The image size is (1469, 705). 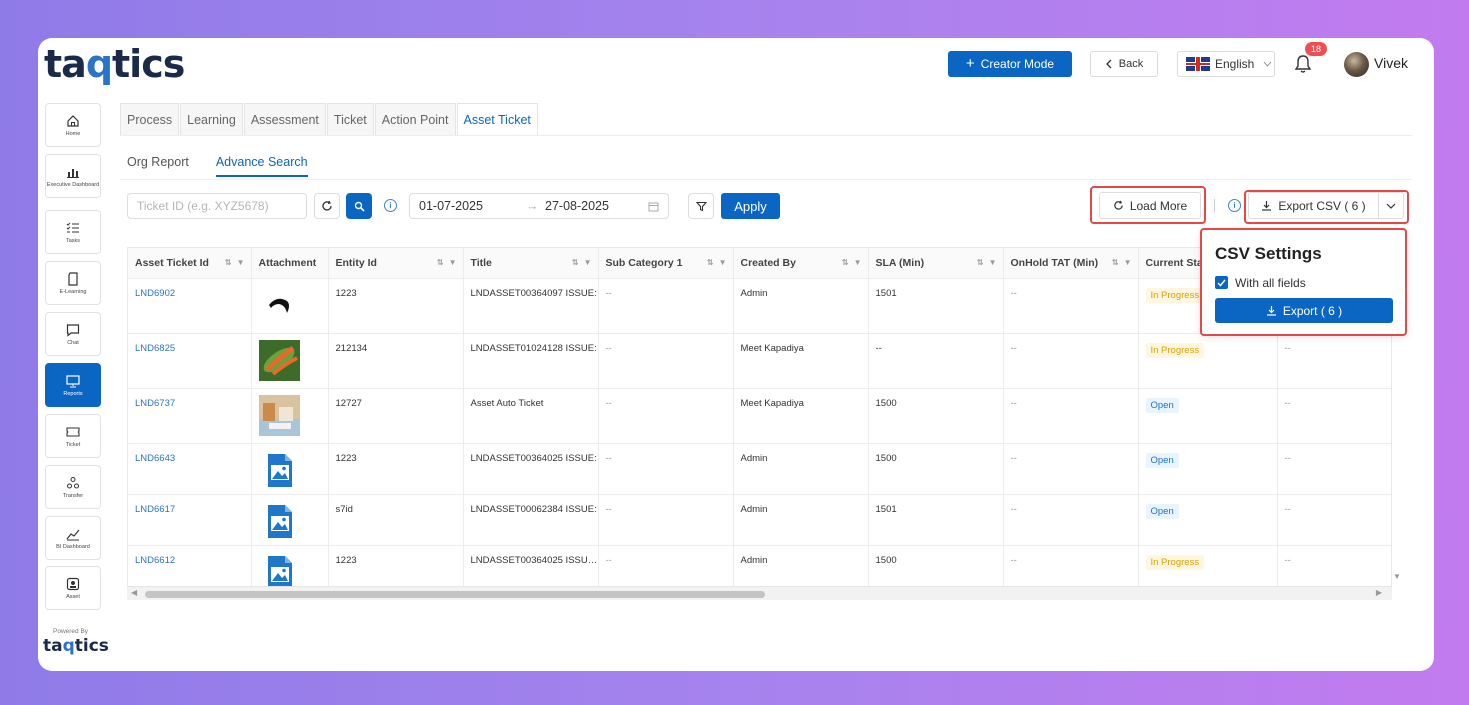 What do you see at coordinates (1150, 205) in the screenshot?
I see `load-more-button: Load More` at bounding box center [1150, 205].